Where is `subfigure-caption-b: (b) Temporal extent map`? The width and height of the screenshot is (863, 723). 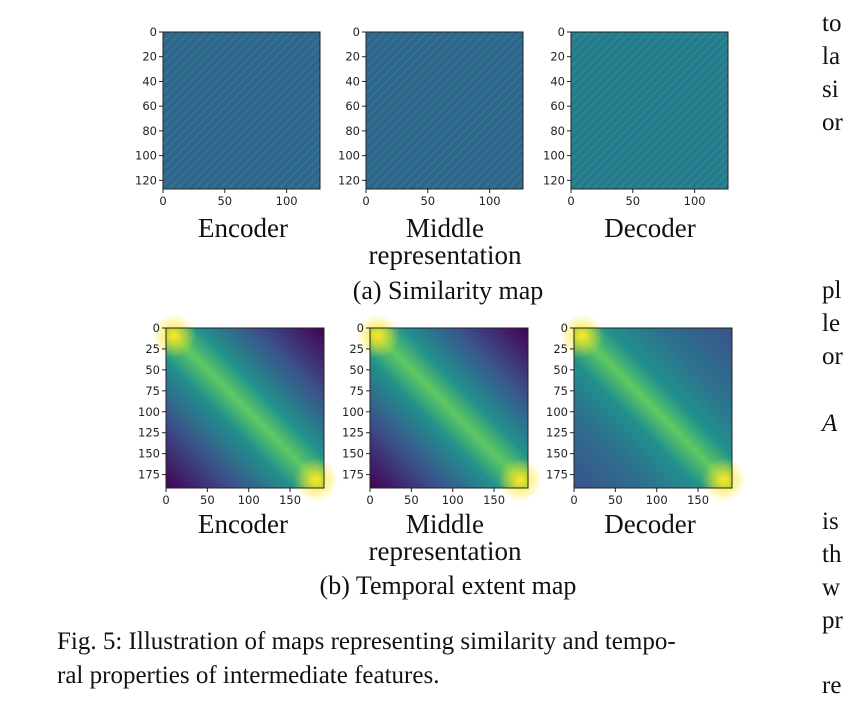 subfigure-caption-b: (b) Temporal extent map is located at coordinates (448, 585).